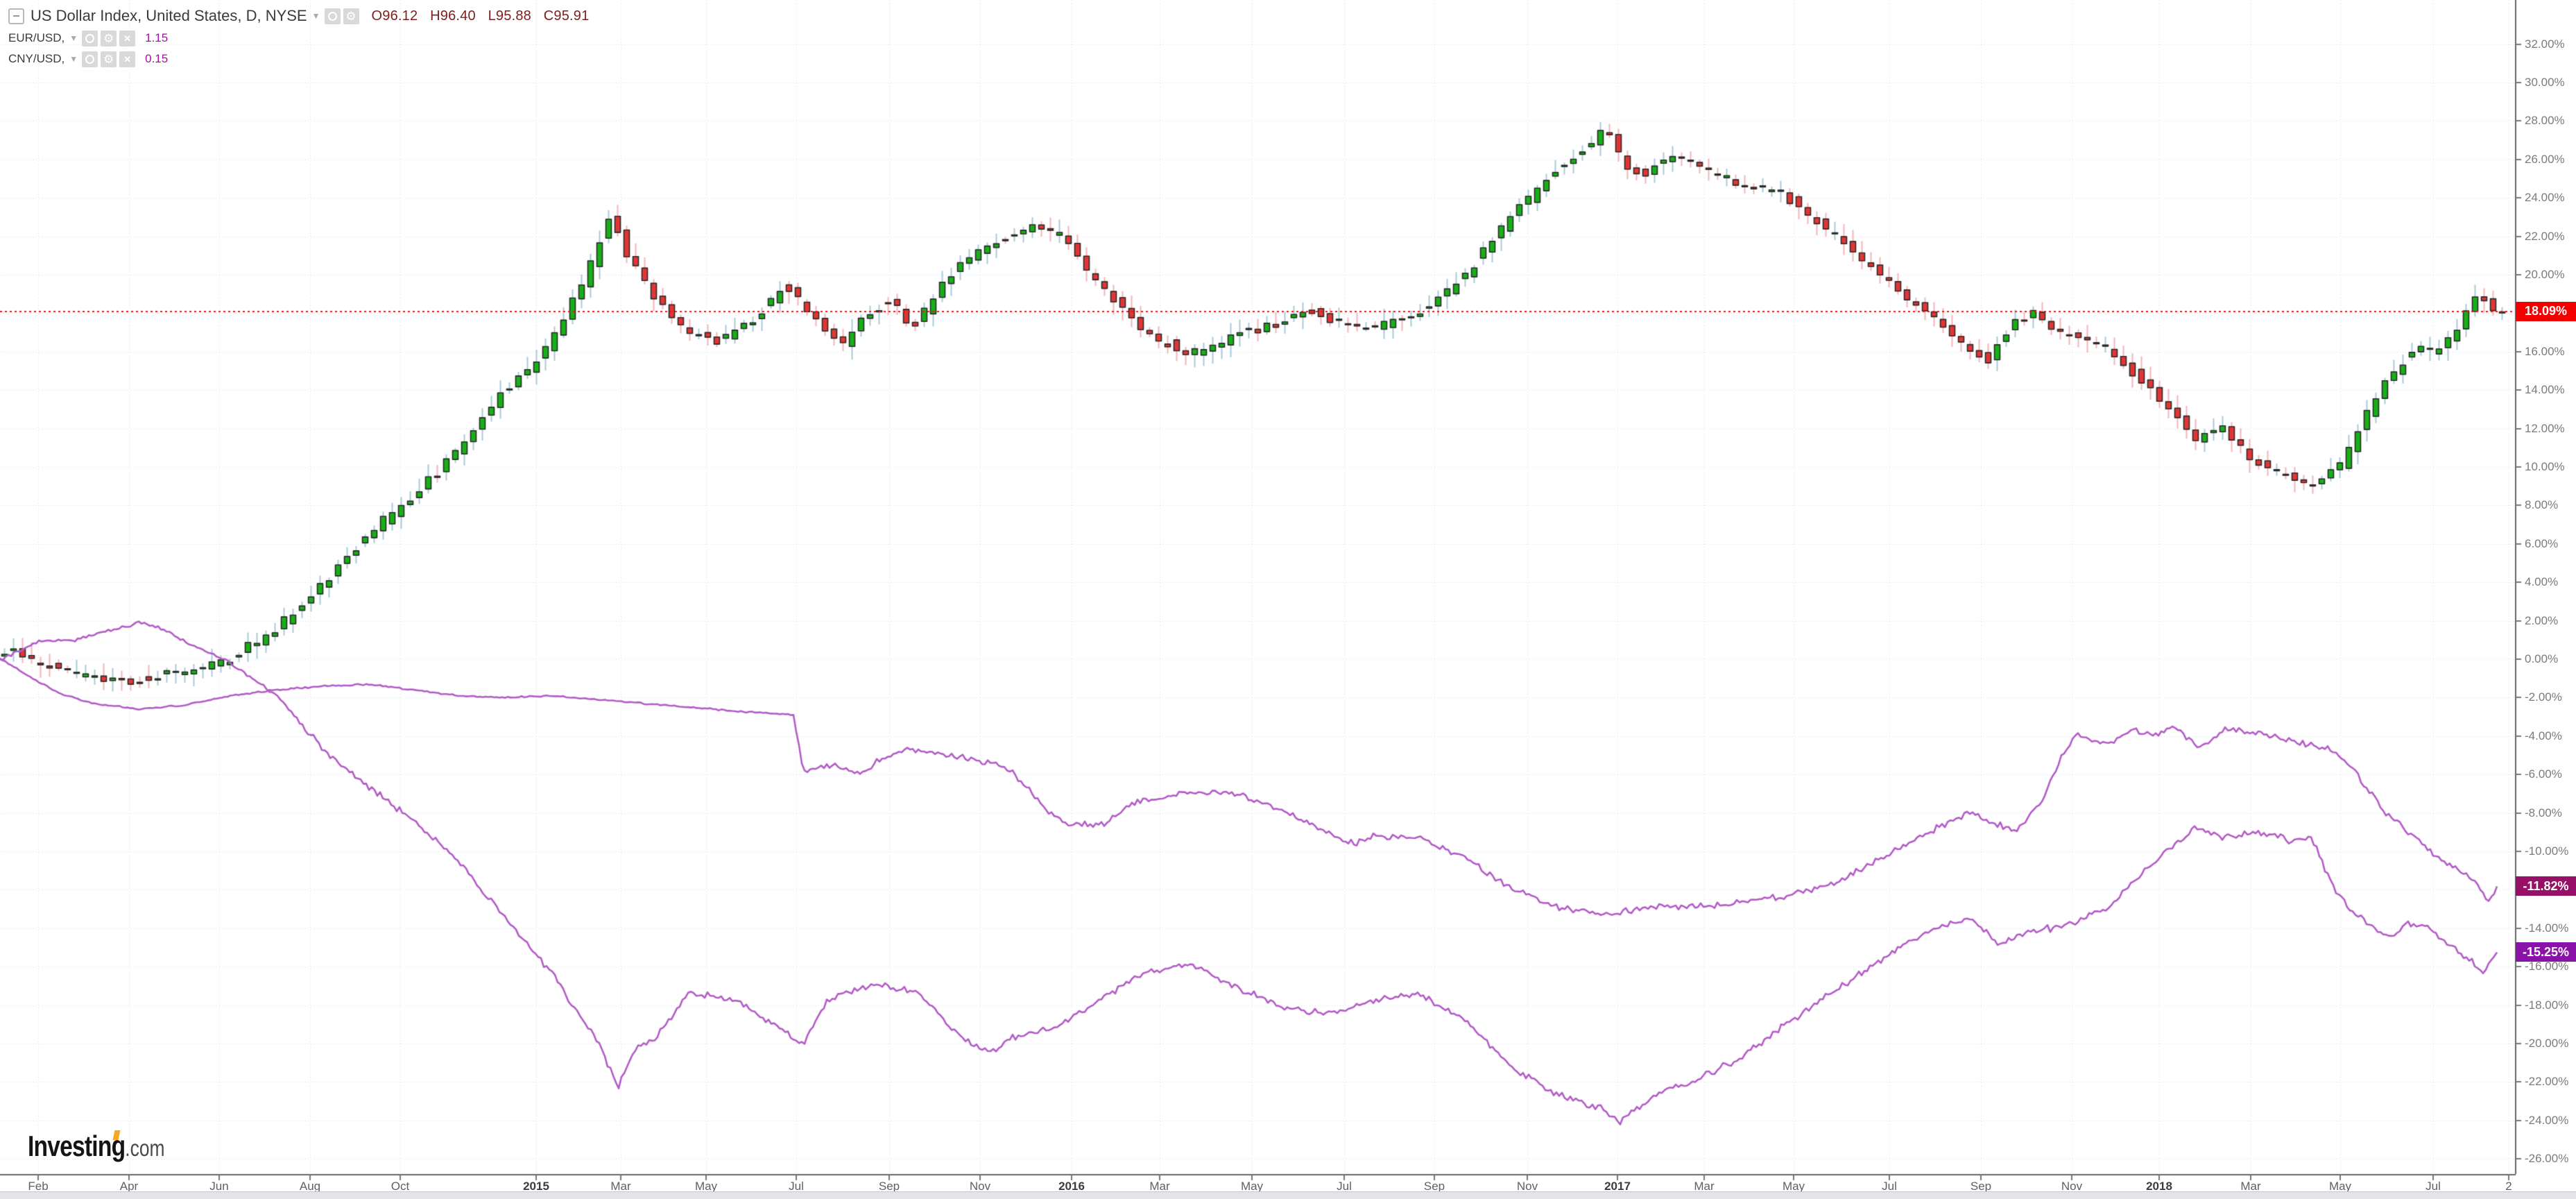  Describe the element at coordinates (2545, 44) in the screenshot. I see `price-axis-label: 32.00%` at that location.